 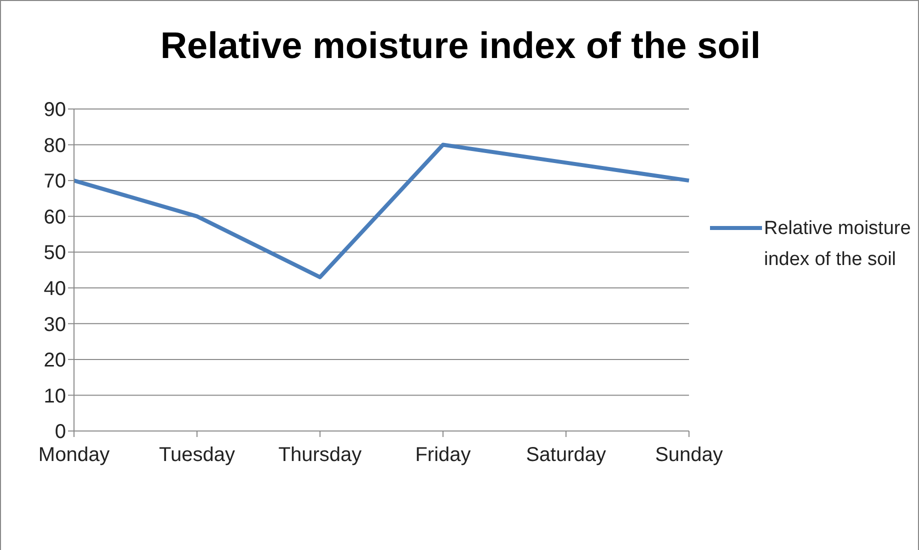 What do you see at coordinates (197, 455) in the screenshot?
I see `x-tick-label: Tuesday` at bounding box center [197, 455].